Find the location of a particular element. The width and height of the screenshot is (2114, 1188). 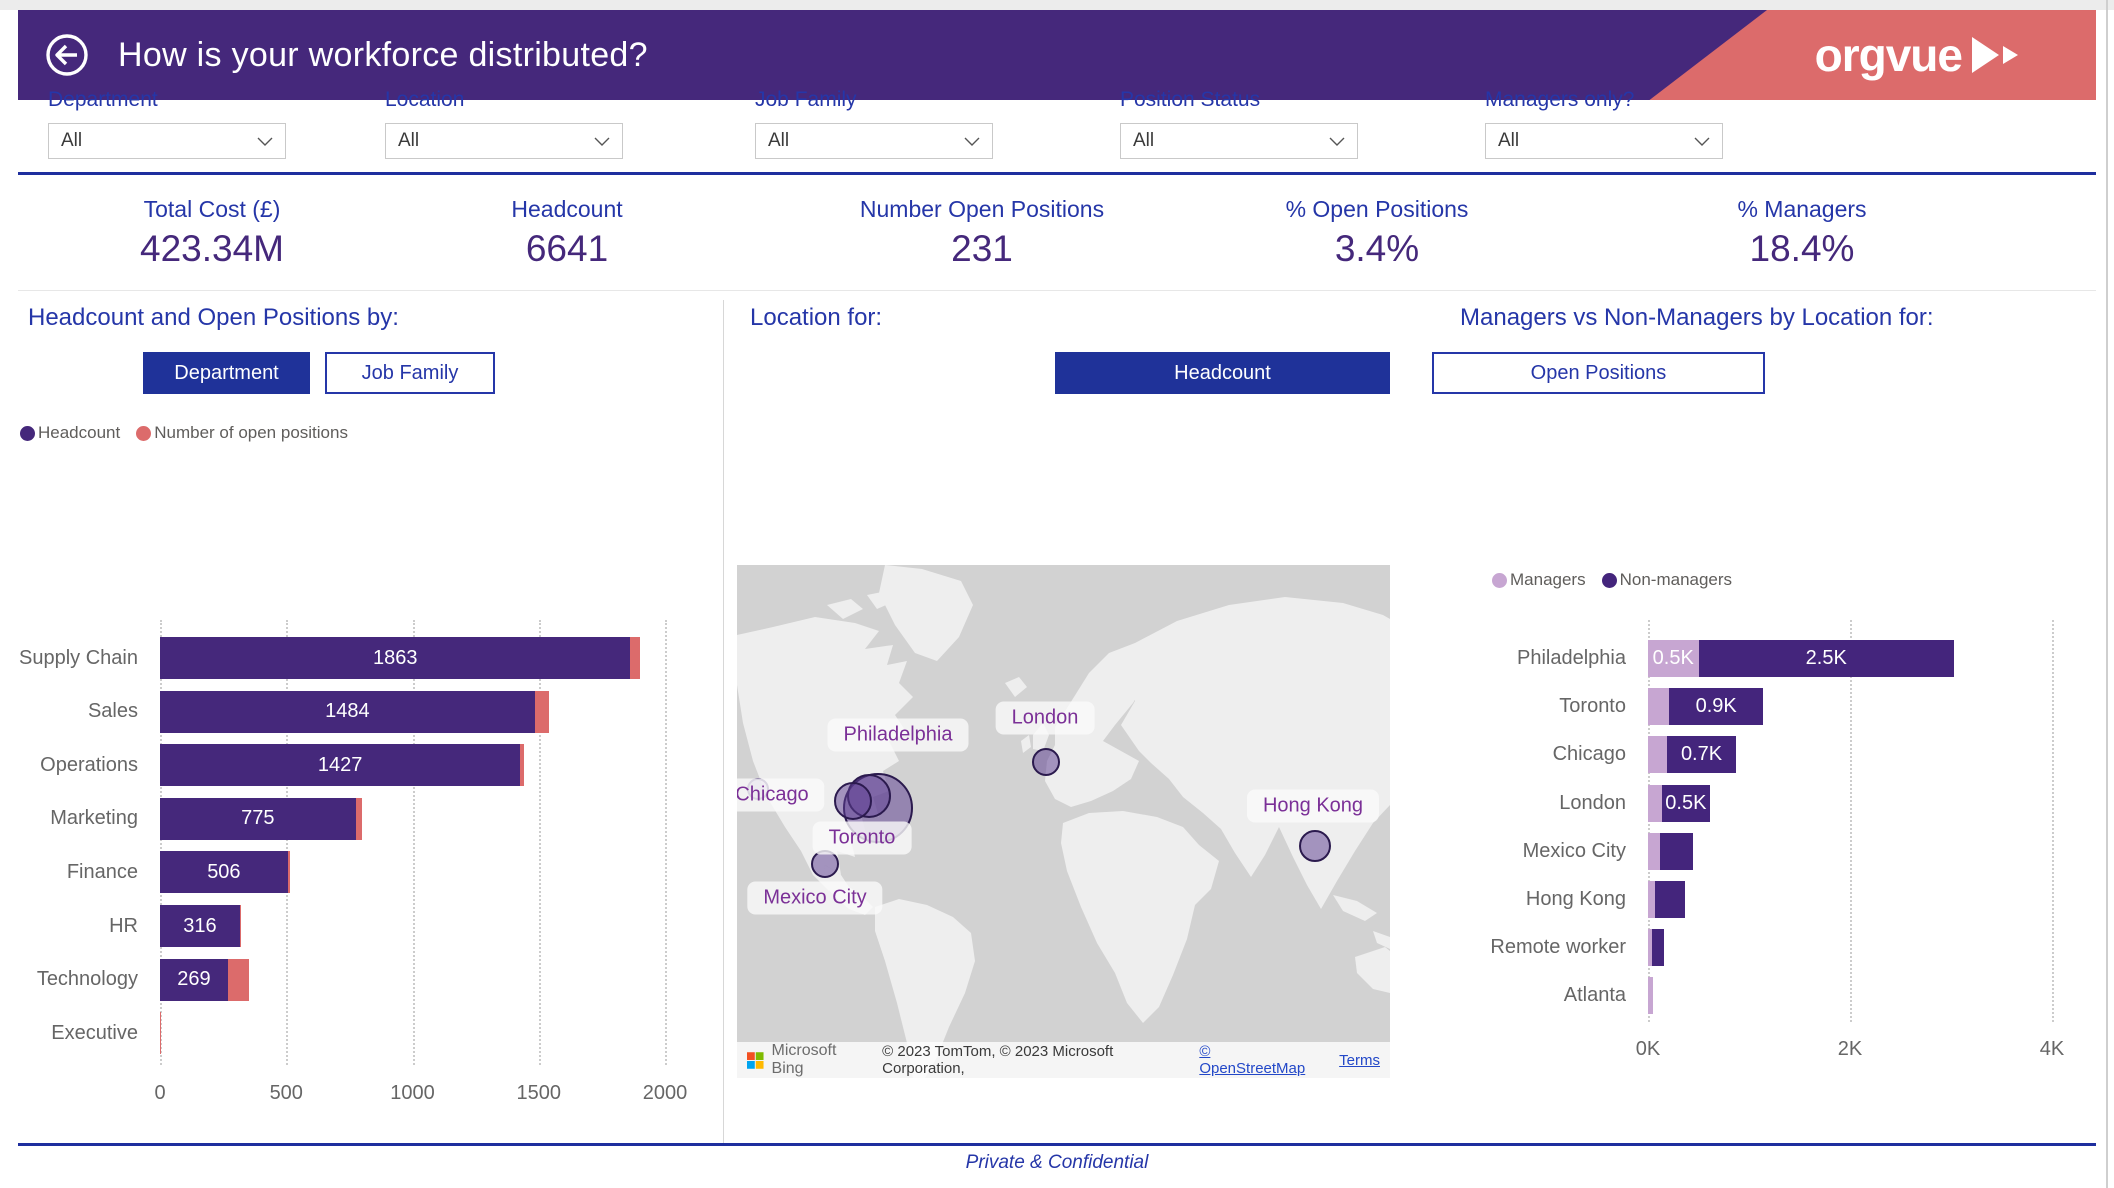

bar-technology-number-of-open-positions is located at coordinates (238, 979).